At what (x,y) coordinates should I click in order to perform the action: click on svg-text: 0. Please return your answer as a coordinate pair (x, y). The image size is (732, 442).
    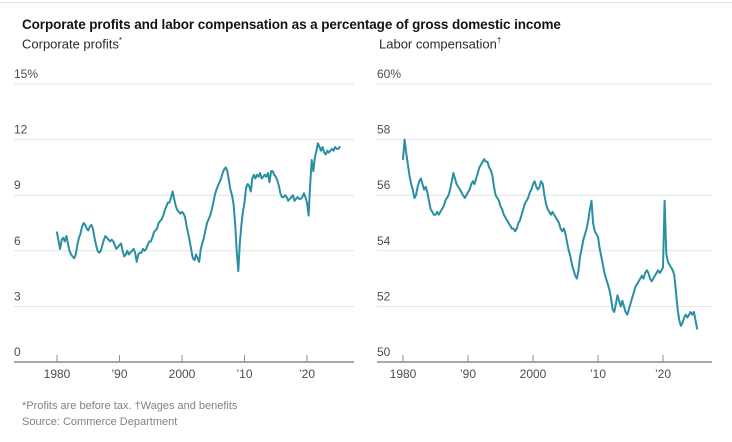
    Looking at the image, I should click on (17, 352).